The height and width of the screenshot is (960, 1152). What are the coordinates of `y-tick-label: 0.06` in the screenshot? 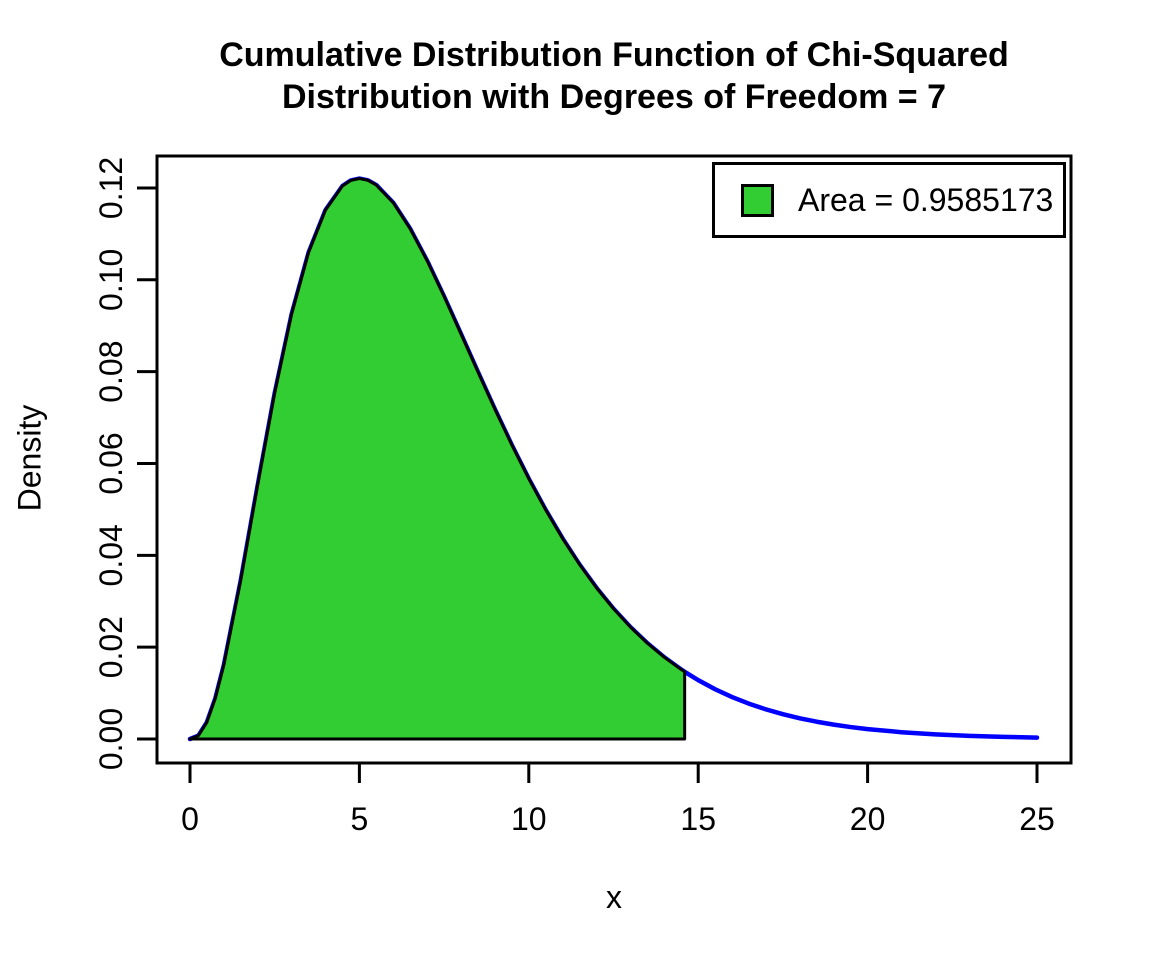 It's located at (111, 463).